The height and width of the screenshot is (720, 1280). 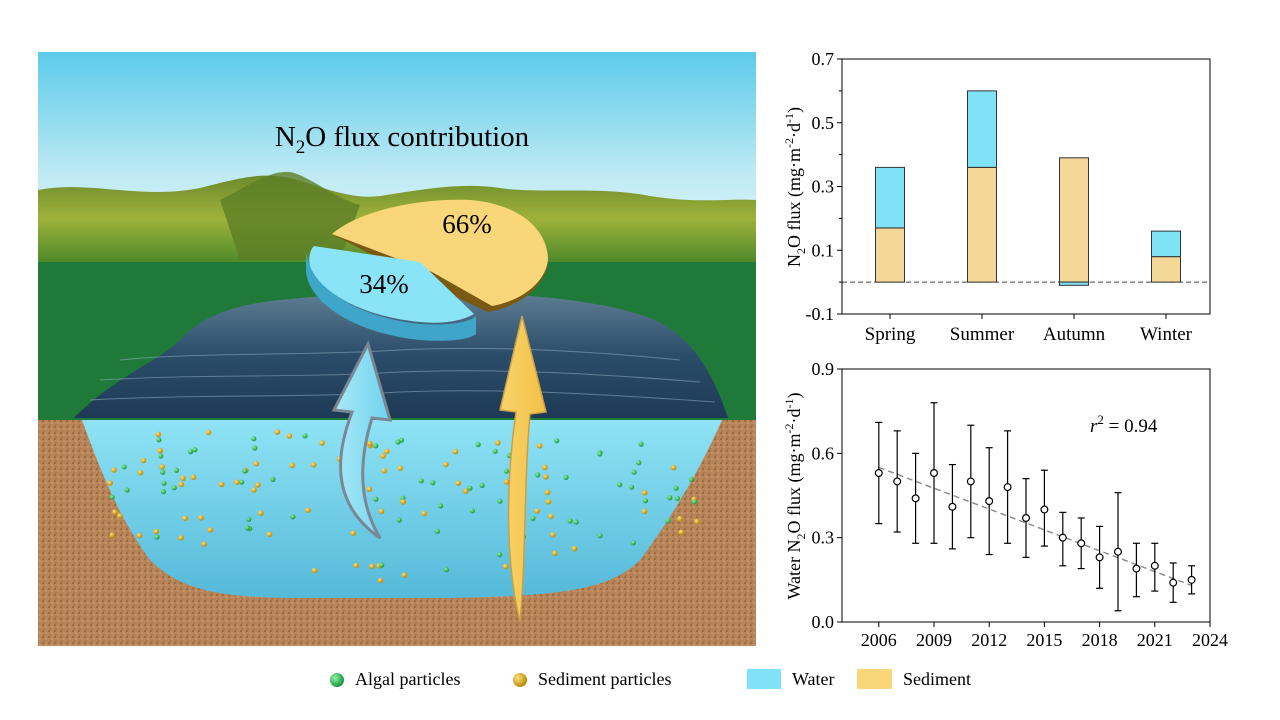 I want to click on legend-algal-label: Algal particles, so click(x=407, y=679).